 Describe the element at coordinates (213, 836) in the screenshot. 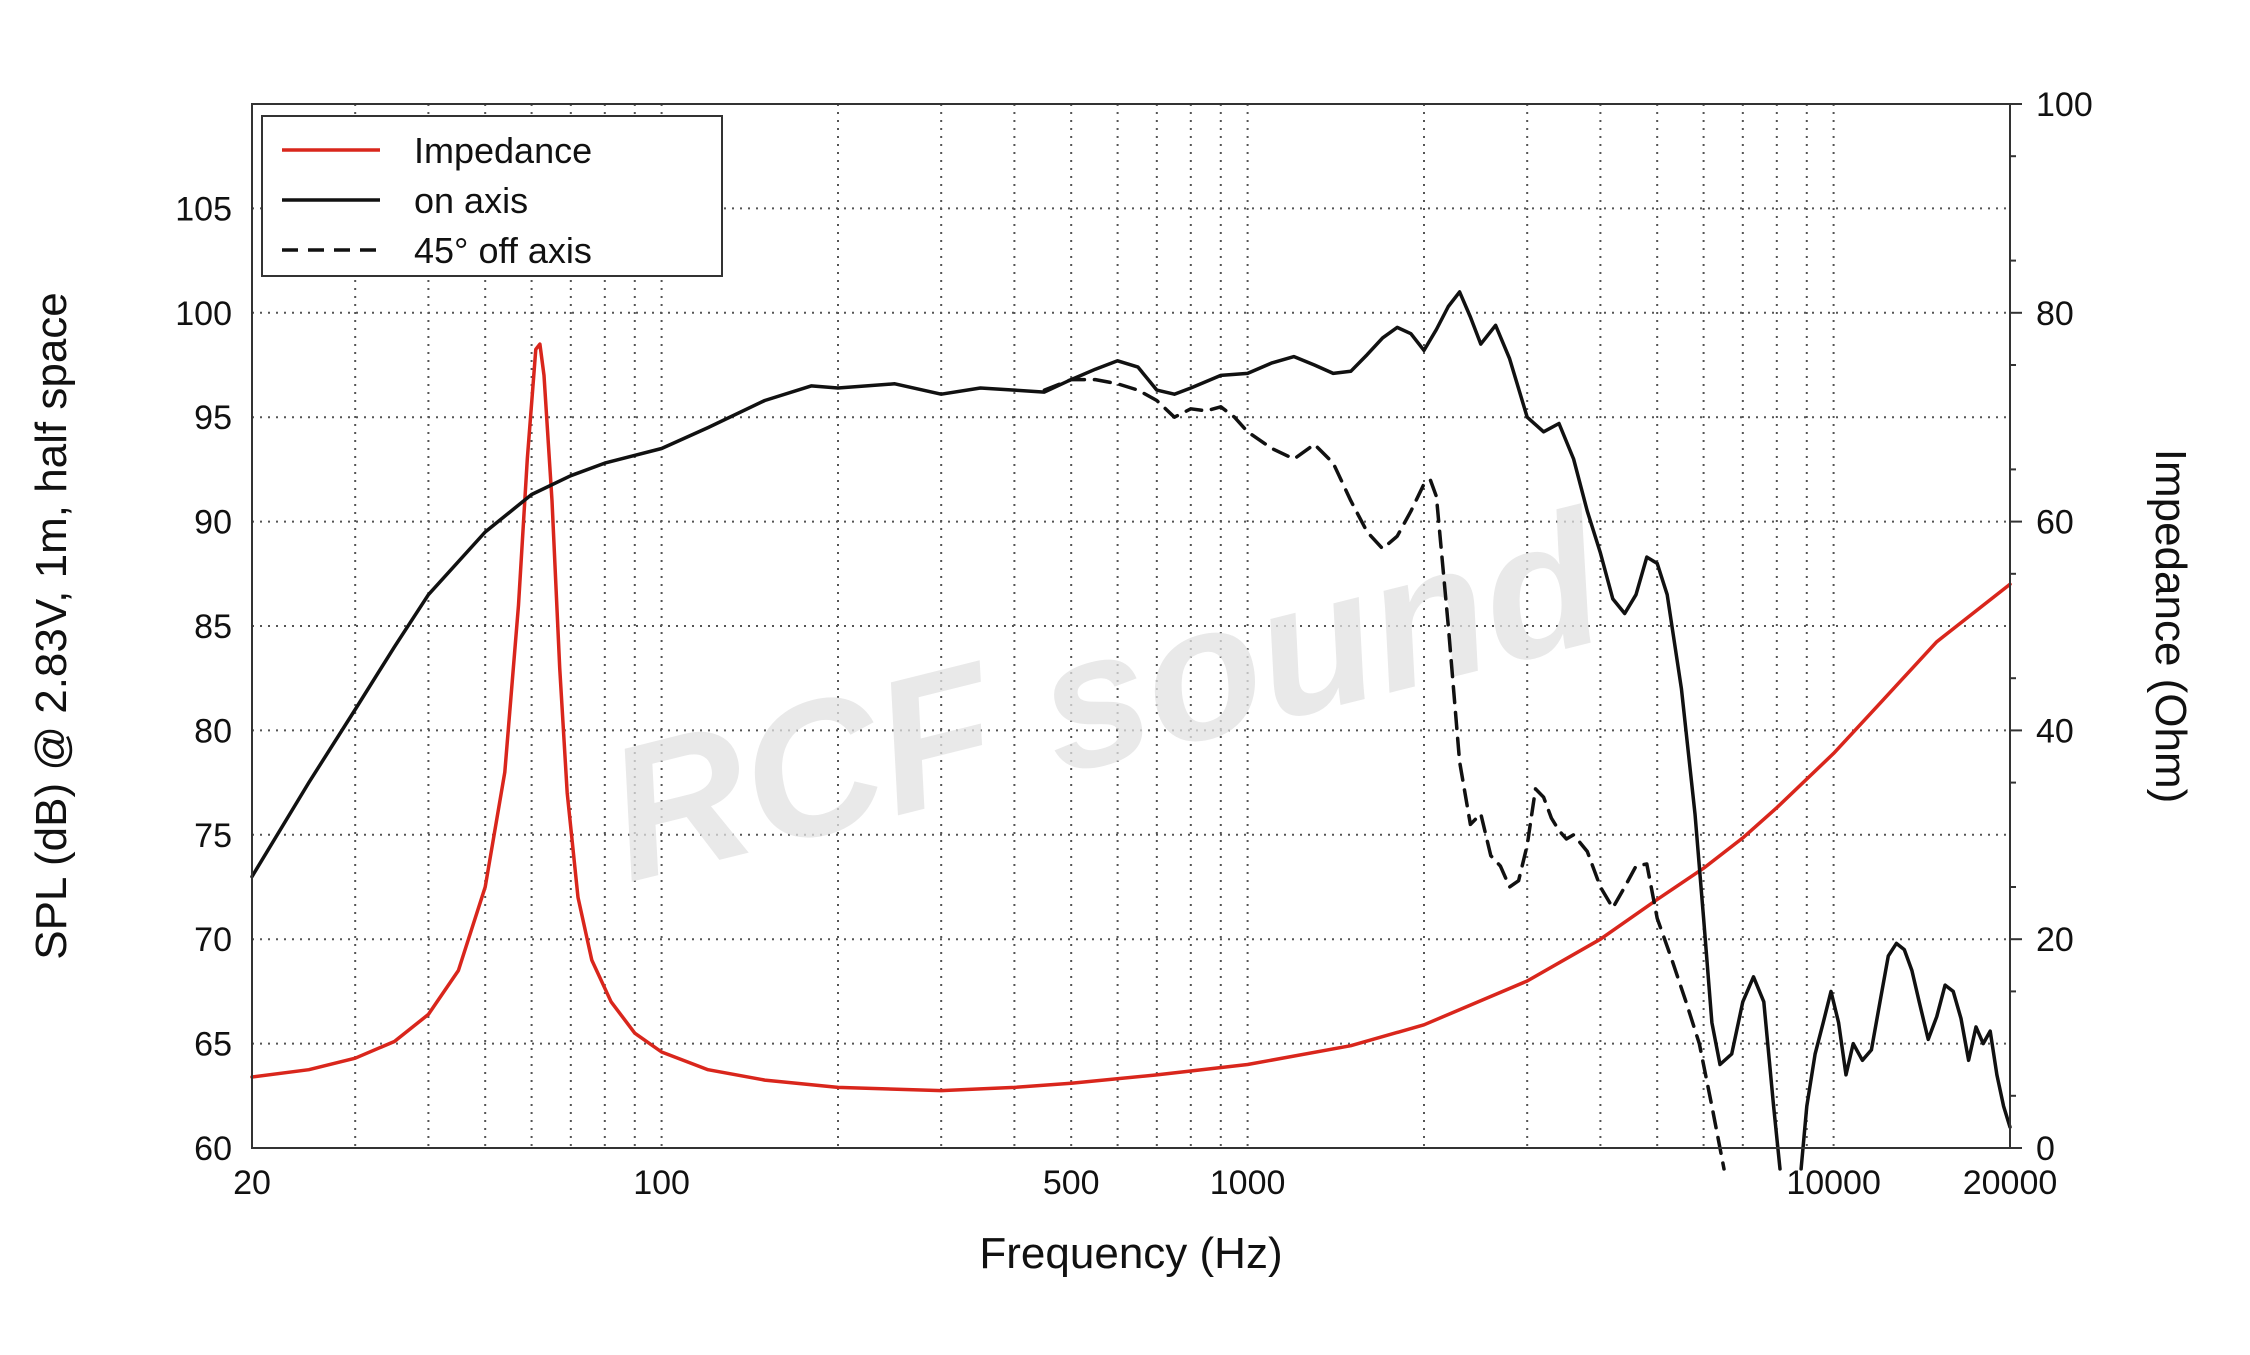

I see `y-tick-label: 75` at that location.